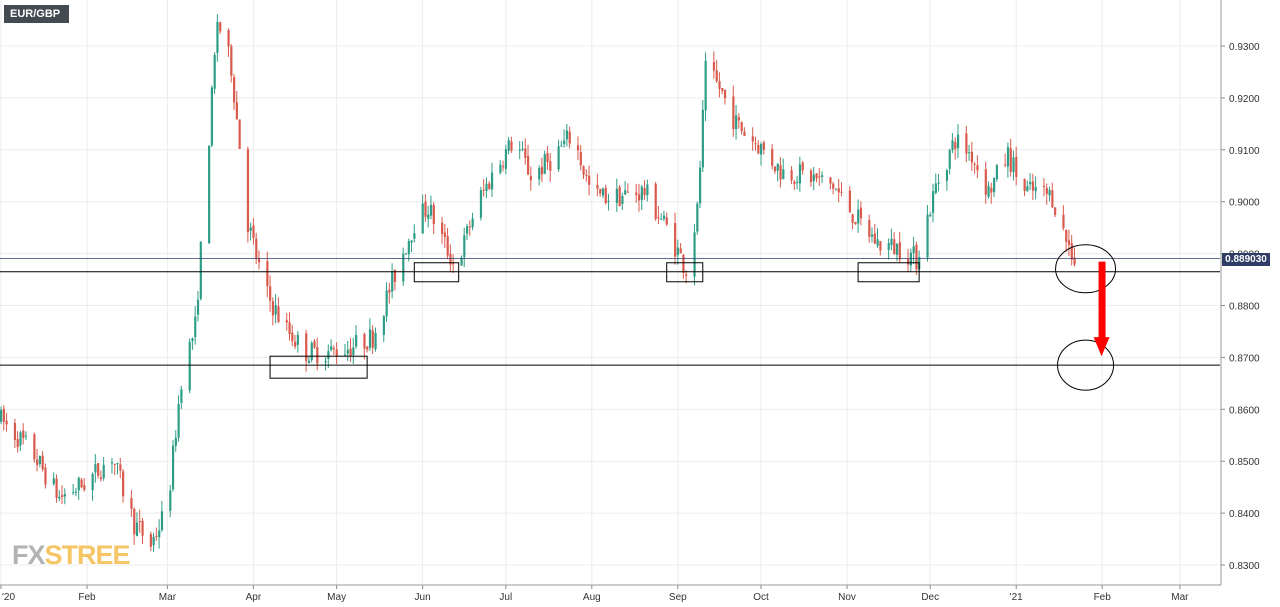 This screenshot has height=607, width=1280. What do you see at coordinates (1102, 300) in the screenshot?
I see `arrow-shaft` at bounding box center [1102, 300].